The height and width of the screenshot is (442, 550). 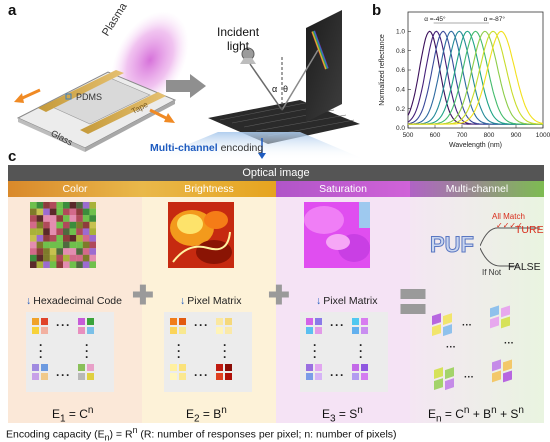 I want to click on x-tick-label: 1000, so click(x=543, y=135).